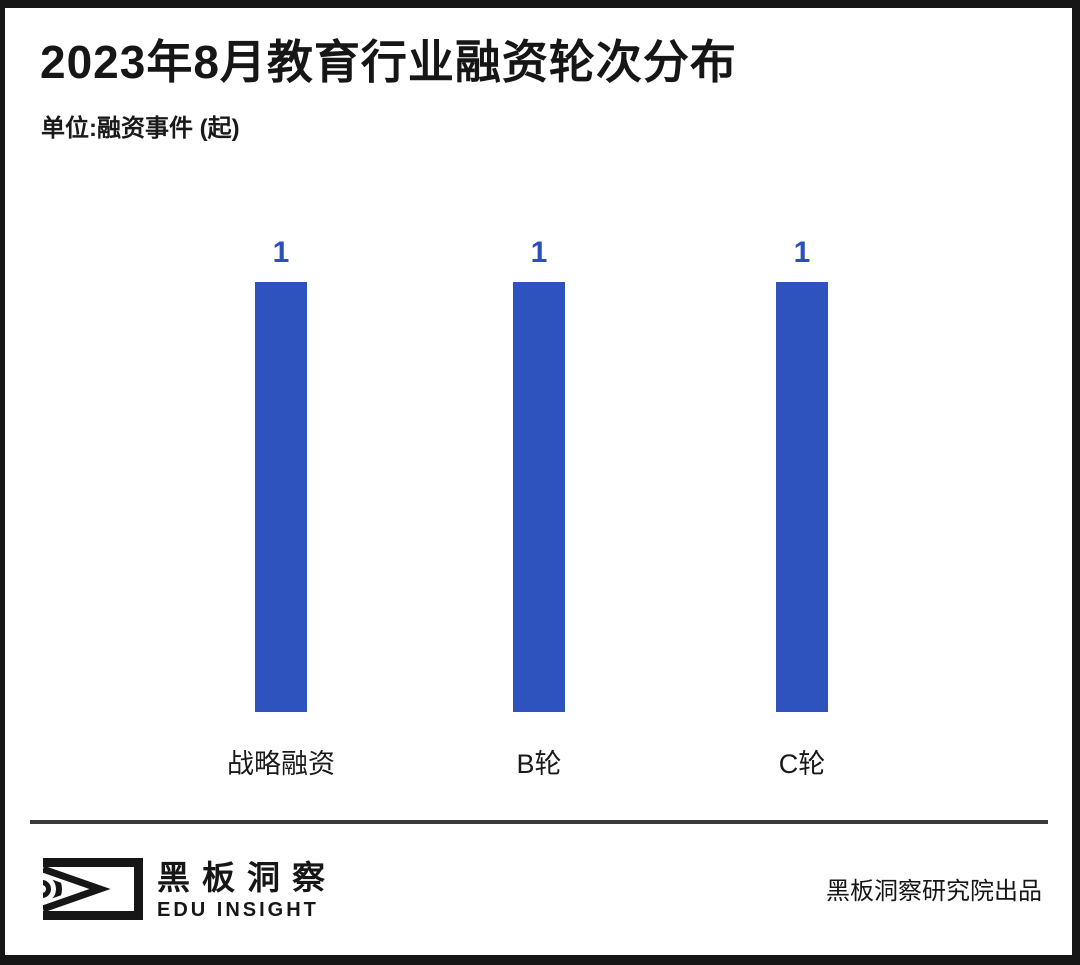  What do you see at coordinates (140, 128) in the screenshot?
I see `unit-label: 单位:融资事件 (起)` at bounding box center [140, 128].